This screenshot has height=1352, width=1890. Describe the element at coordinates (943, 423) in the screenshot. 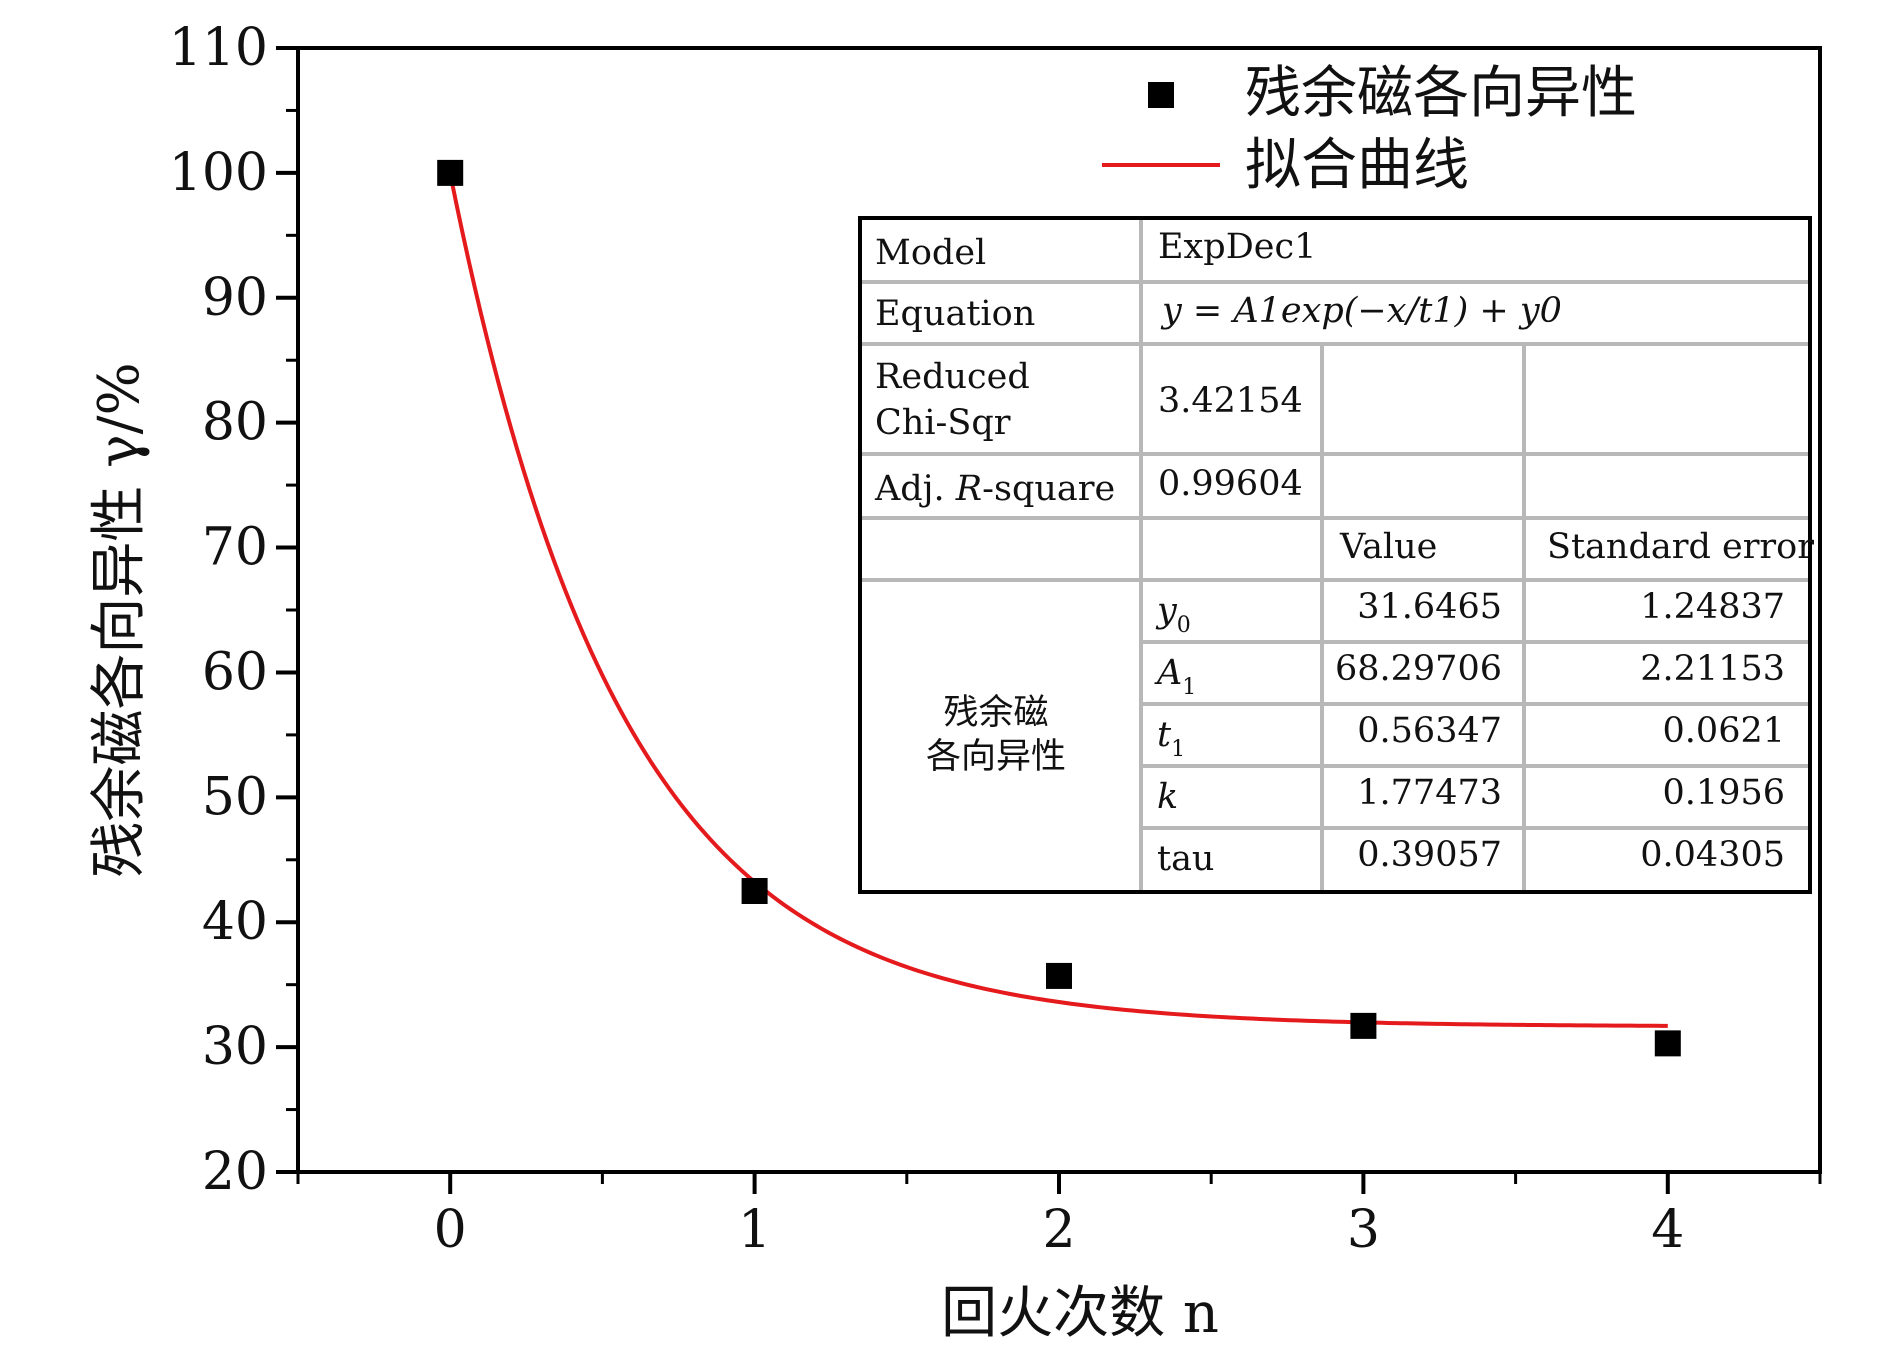

I see `chisqr-label-line2: Chi-Sqr` at that location.